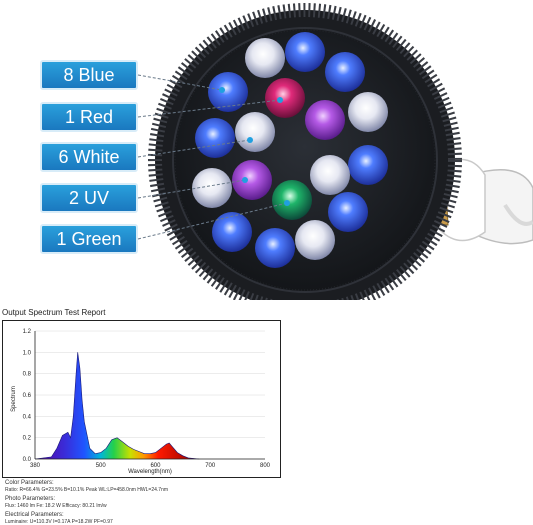  What do you see at coordinates (27, 332) in the screenshot?
I see `y-tick-label: 1.2` at bounding box center [27, 332].